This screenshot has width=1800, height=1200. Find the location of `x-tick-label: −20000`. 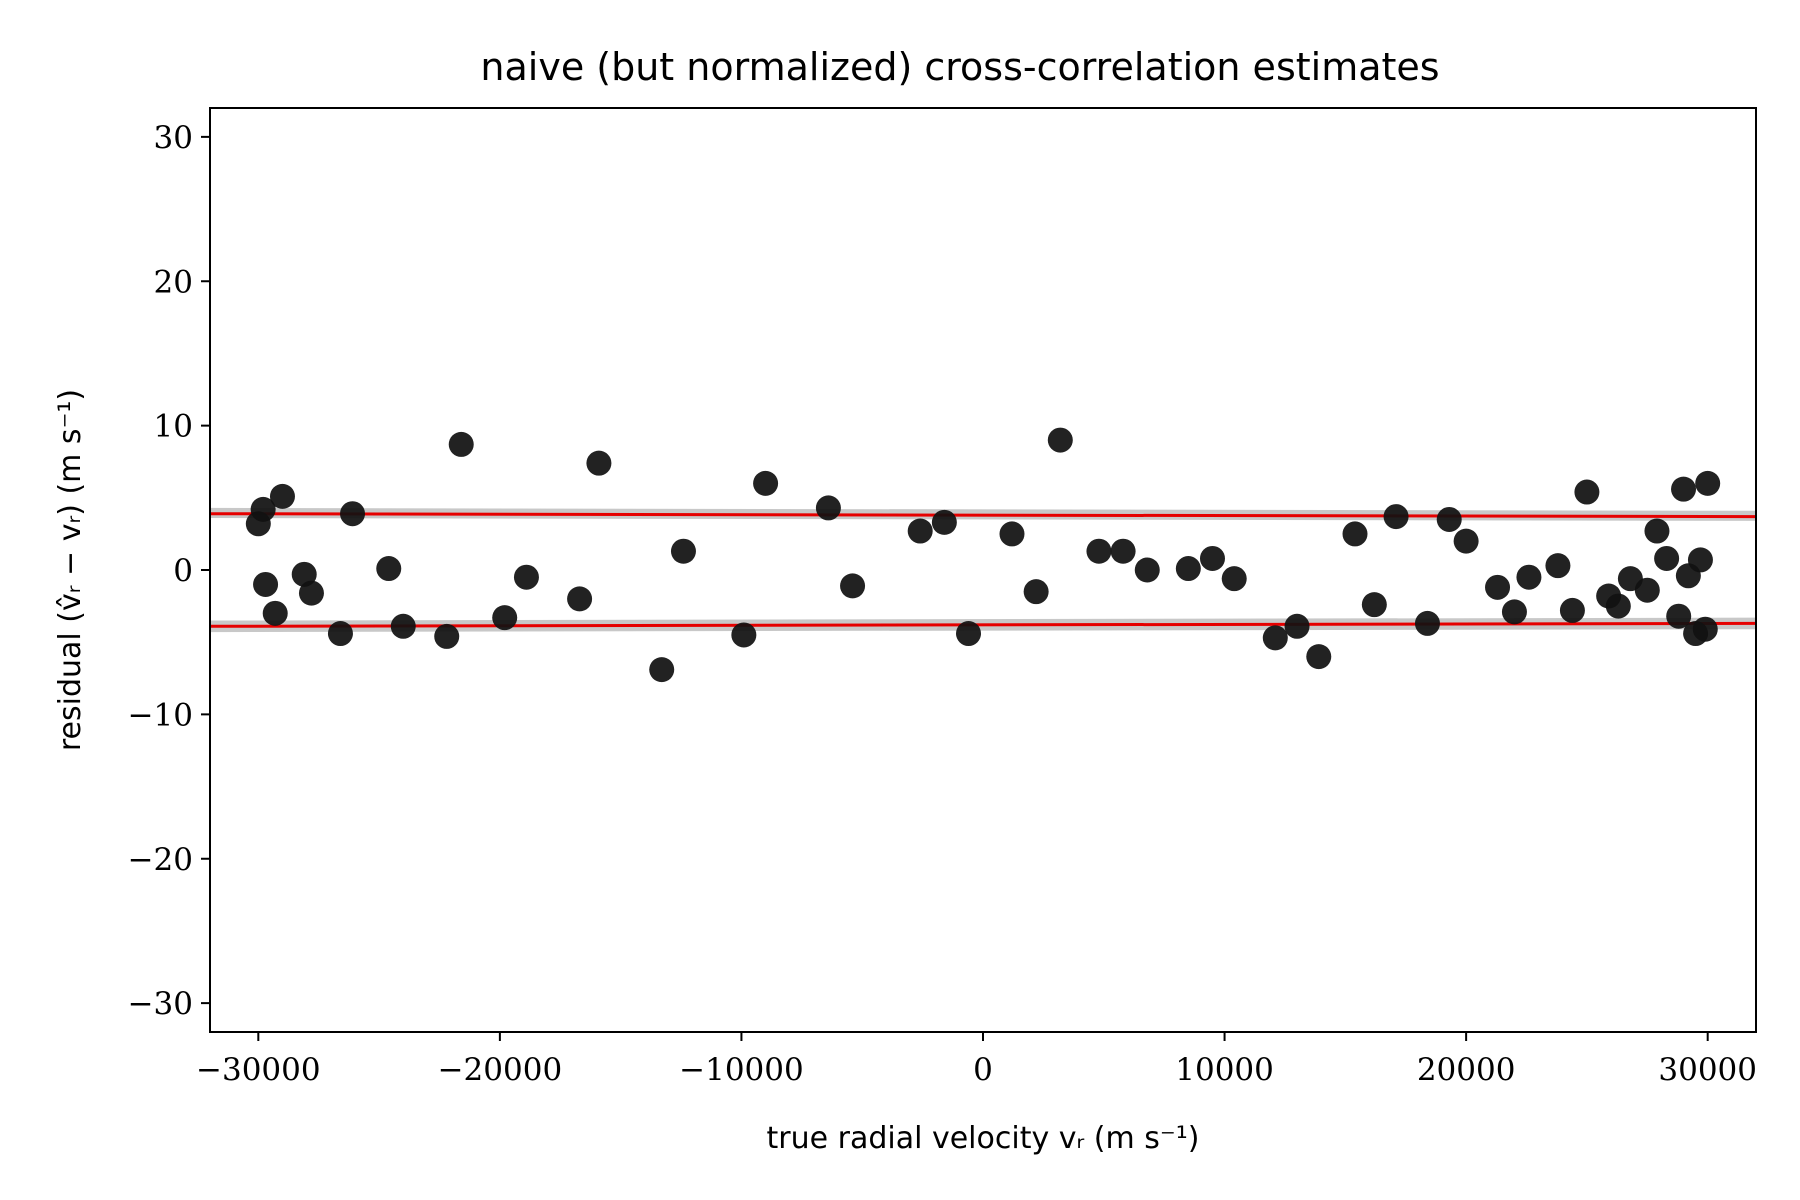

x-tick-label: −20000 is located at coordinates (500, 1070).